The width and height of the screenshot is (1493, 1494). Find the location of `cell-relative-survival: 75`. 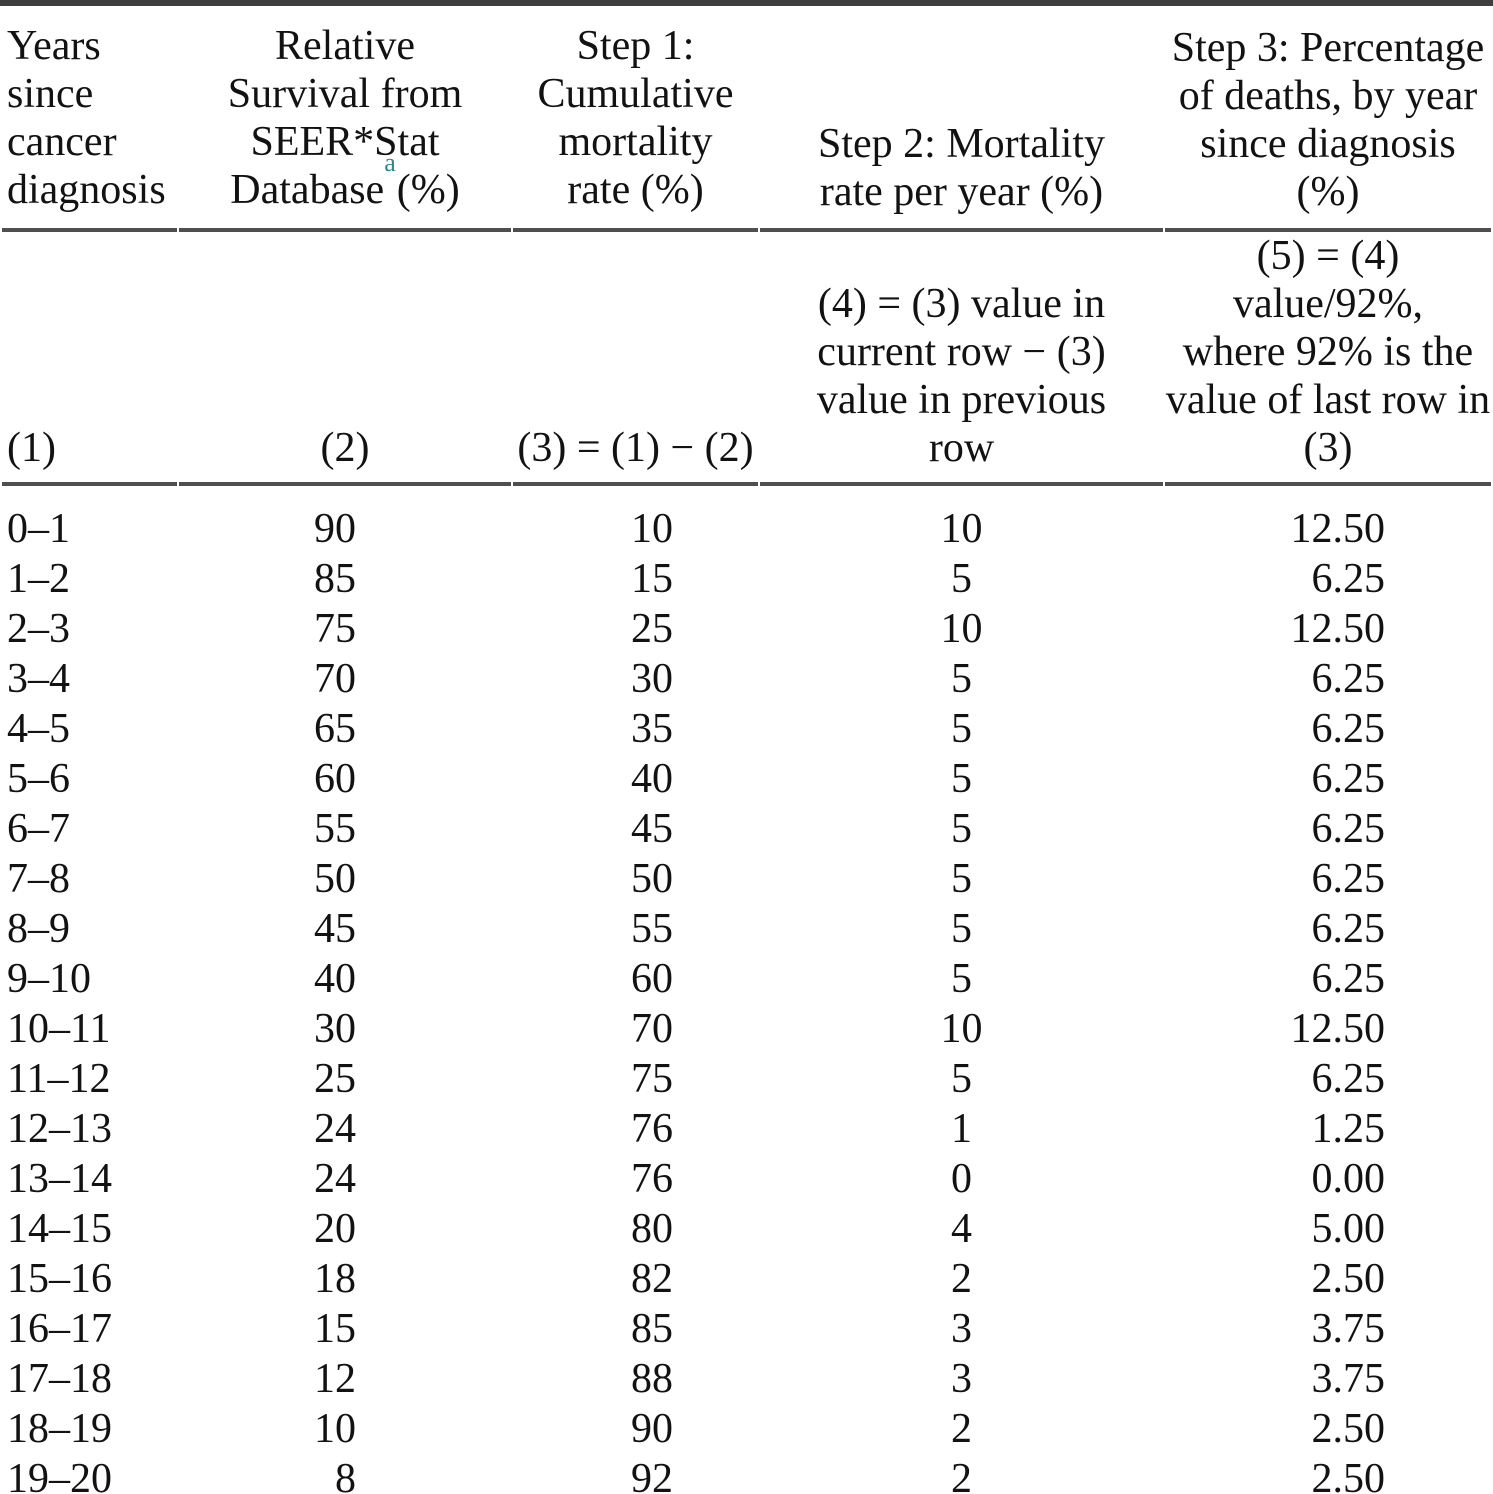

cell-relative-survival: 75 is located at coordinates (335, 629).